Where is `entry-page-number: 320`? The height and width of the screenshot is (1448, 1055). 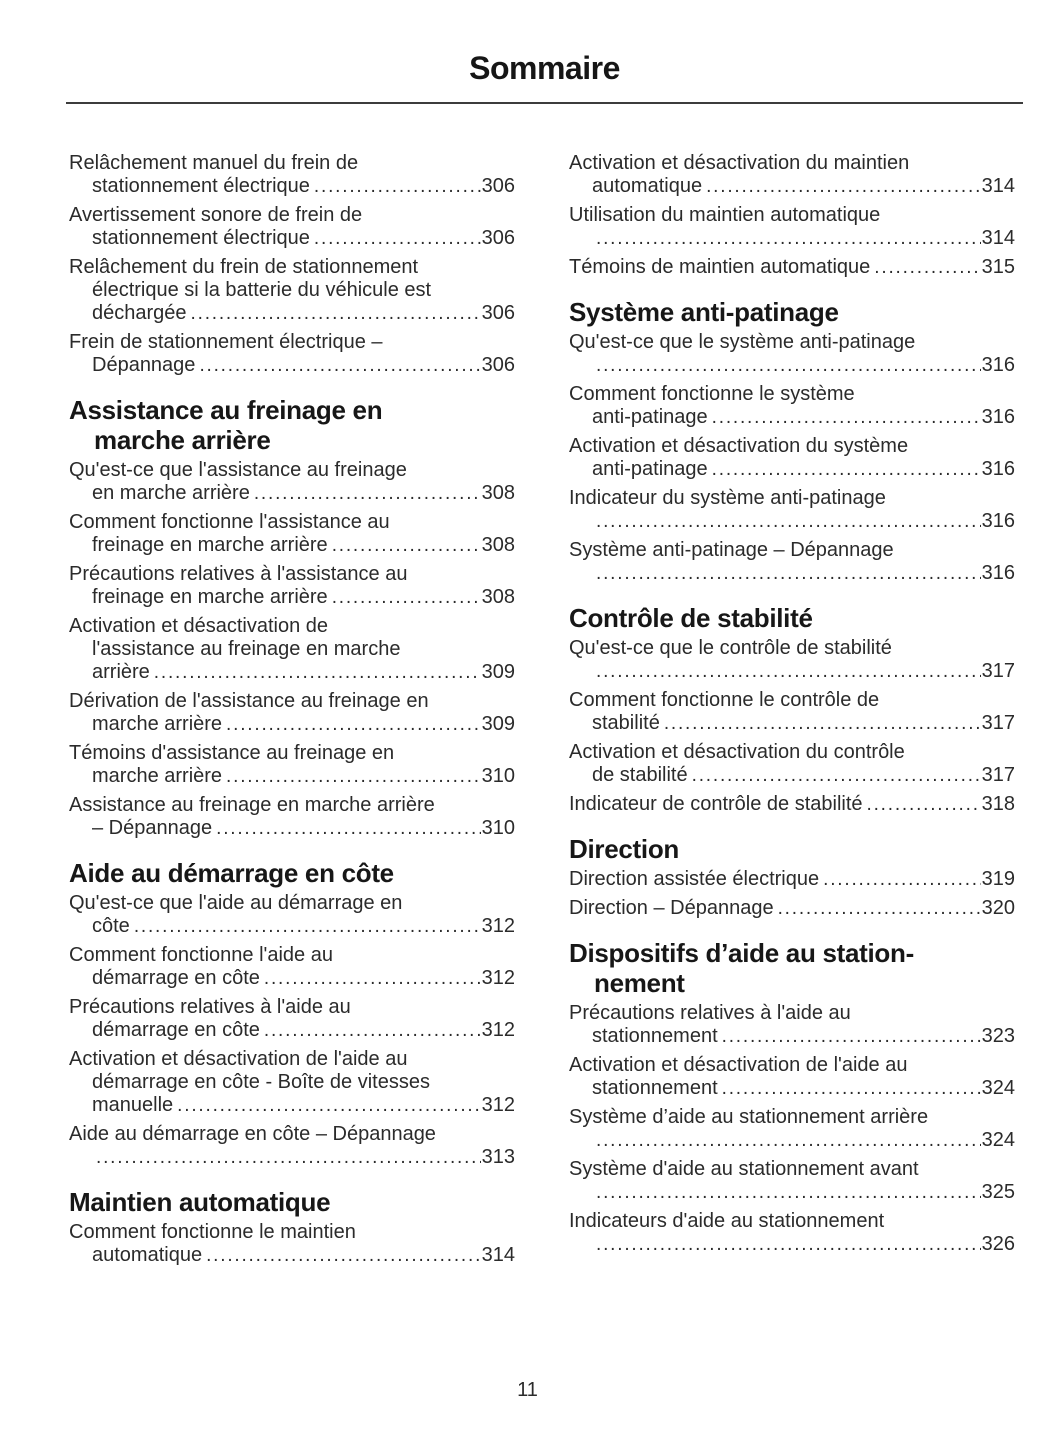
entry-page-number: 320 is located at coordinates (998, 908).